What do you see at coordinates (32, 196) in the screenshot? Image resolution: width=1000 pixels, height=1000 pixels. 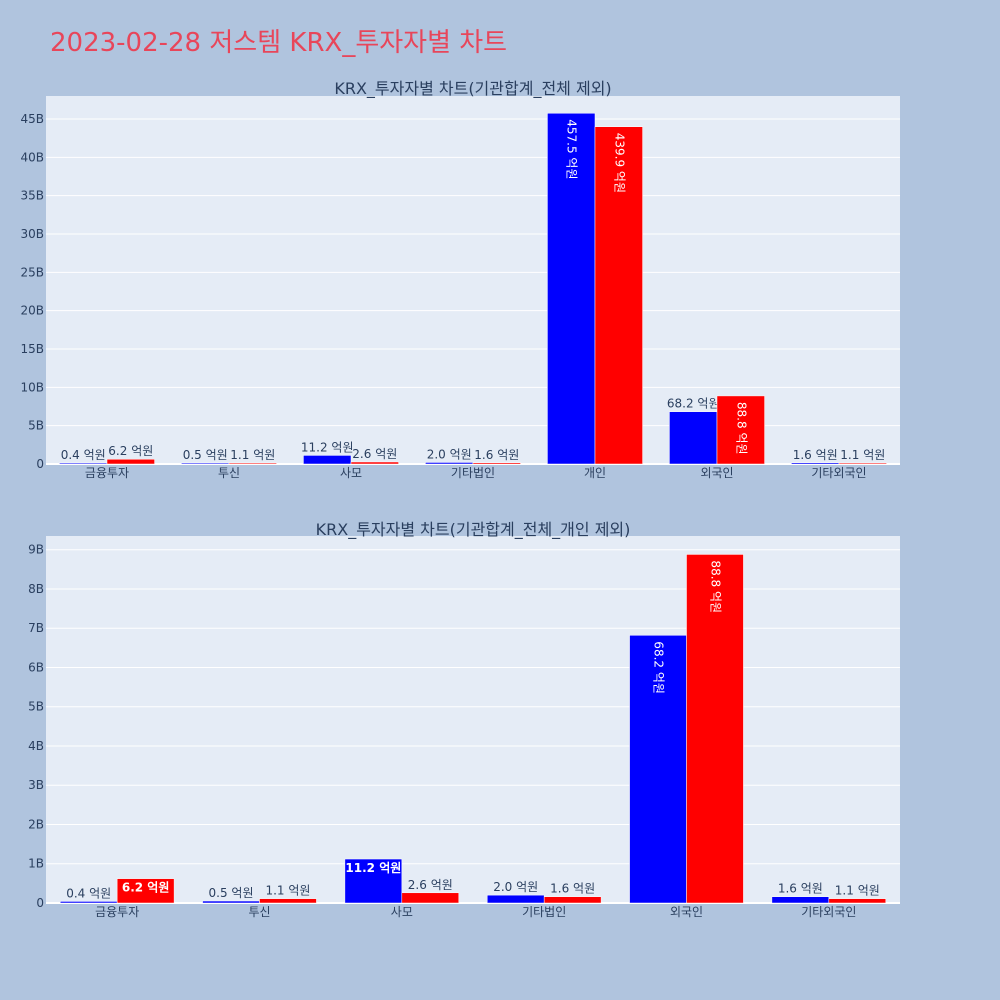 I see `y-tick-label: 35B` at bounding box center [32, 196].